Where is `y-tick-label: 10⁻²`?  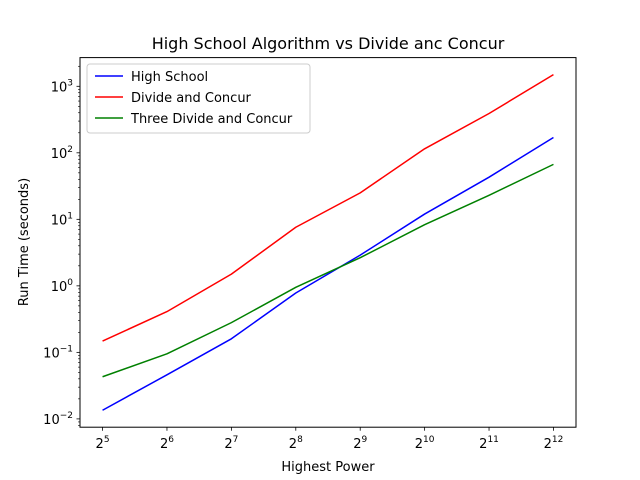 y-tick-label: 10⁻² is located at coordinates (58, 419).